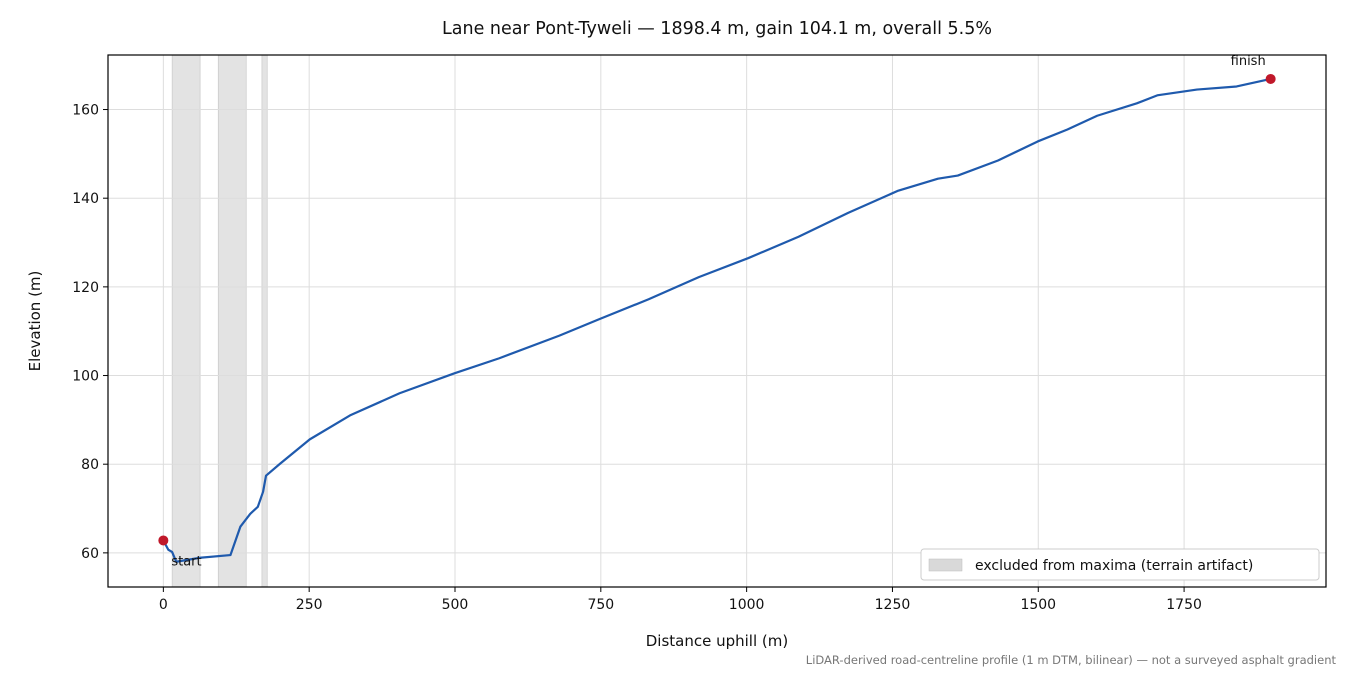 This screenshot has width=1350, height=675. I want to click on x-tick-label: 250, so click(309, 605).